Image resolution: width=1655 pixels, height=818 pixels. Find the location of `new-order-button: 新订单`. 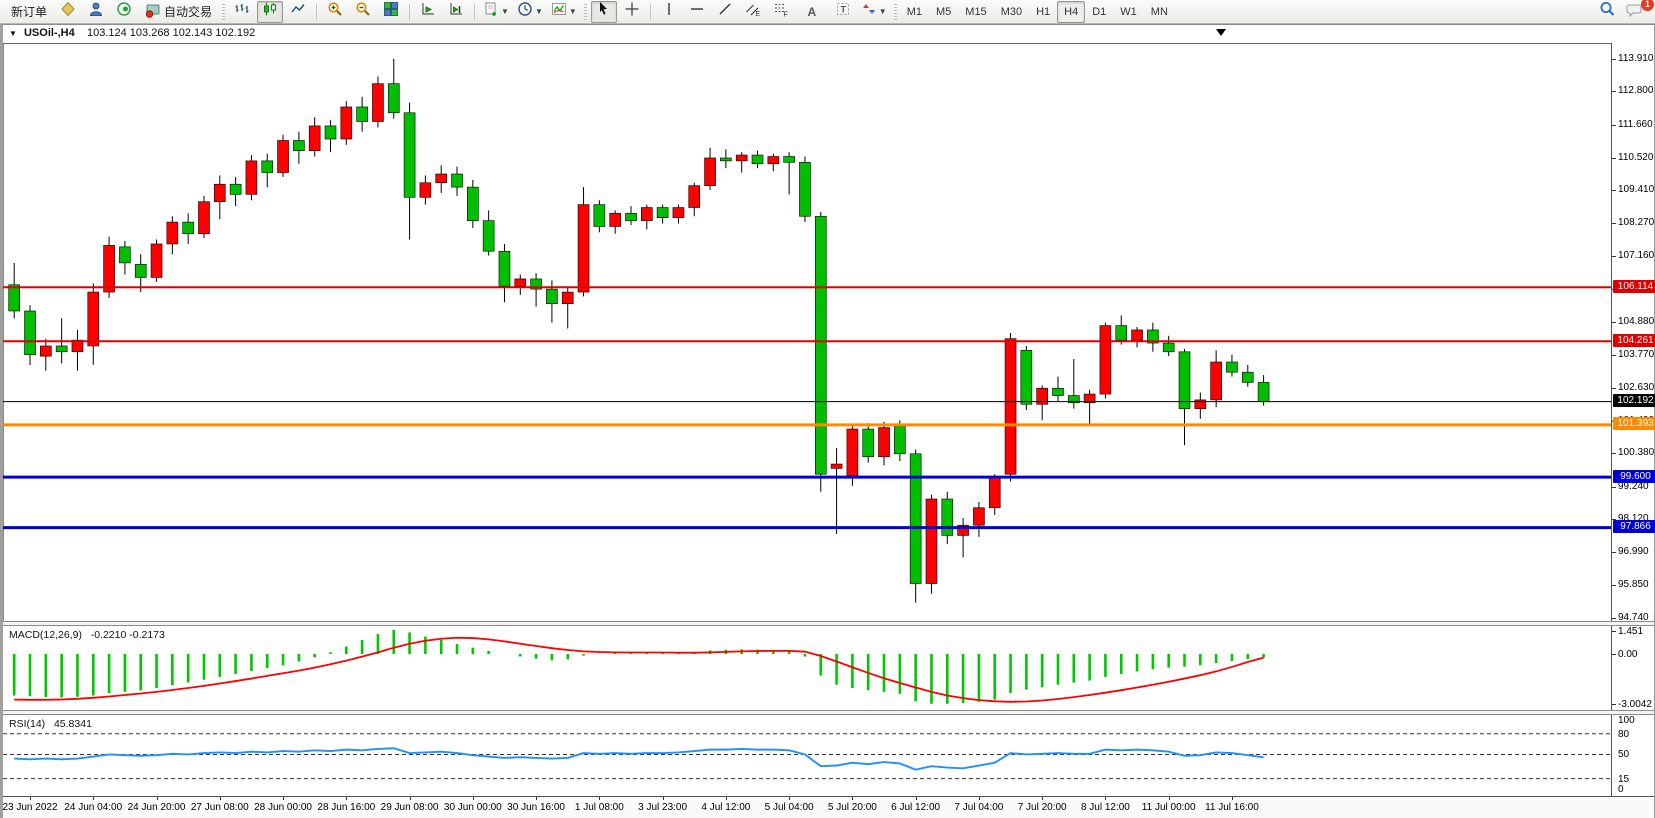

new-order-button: 新订单 is located at coordinates (29, 12).